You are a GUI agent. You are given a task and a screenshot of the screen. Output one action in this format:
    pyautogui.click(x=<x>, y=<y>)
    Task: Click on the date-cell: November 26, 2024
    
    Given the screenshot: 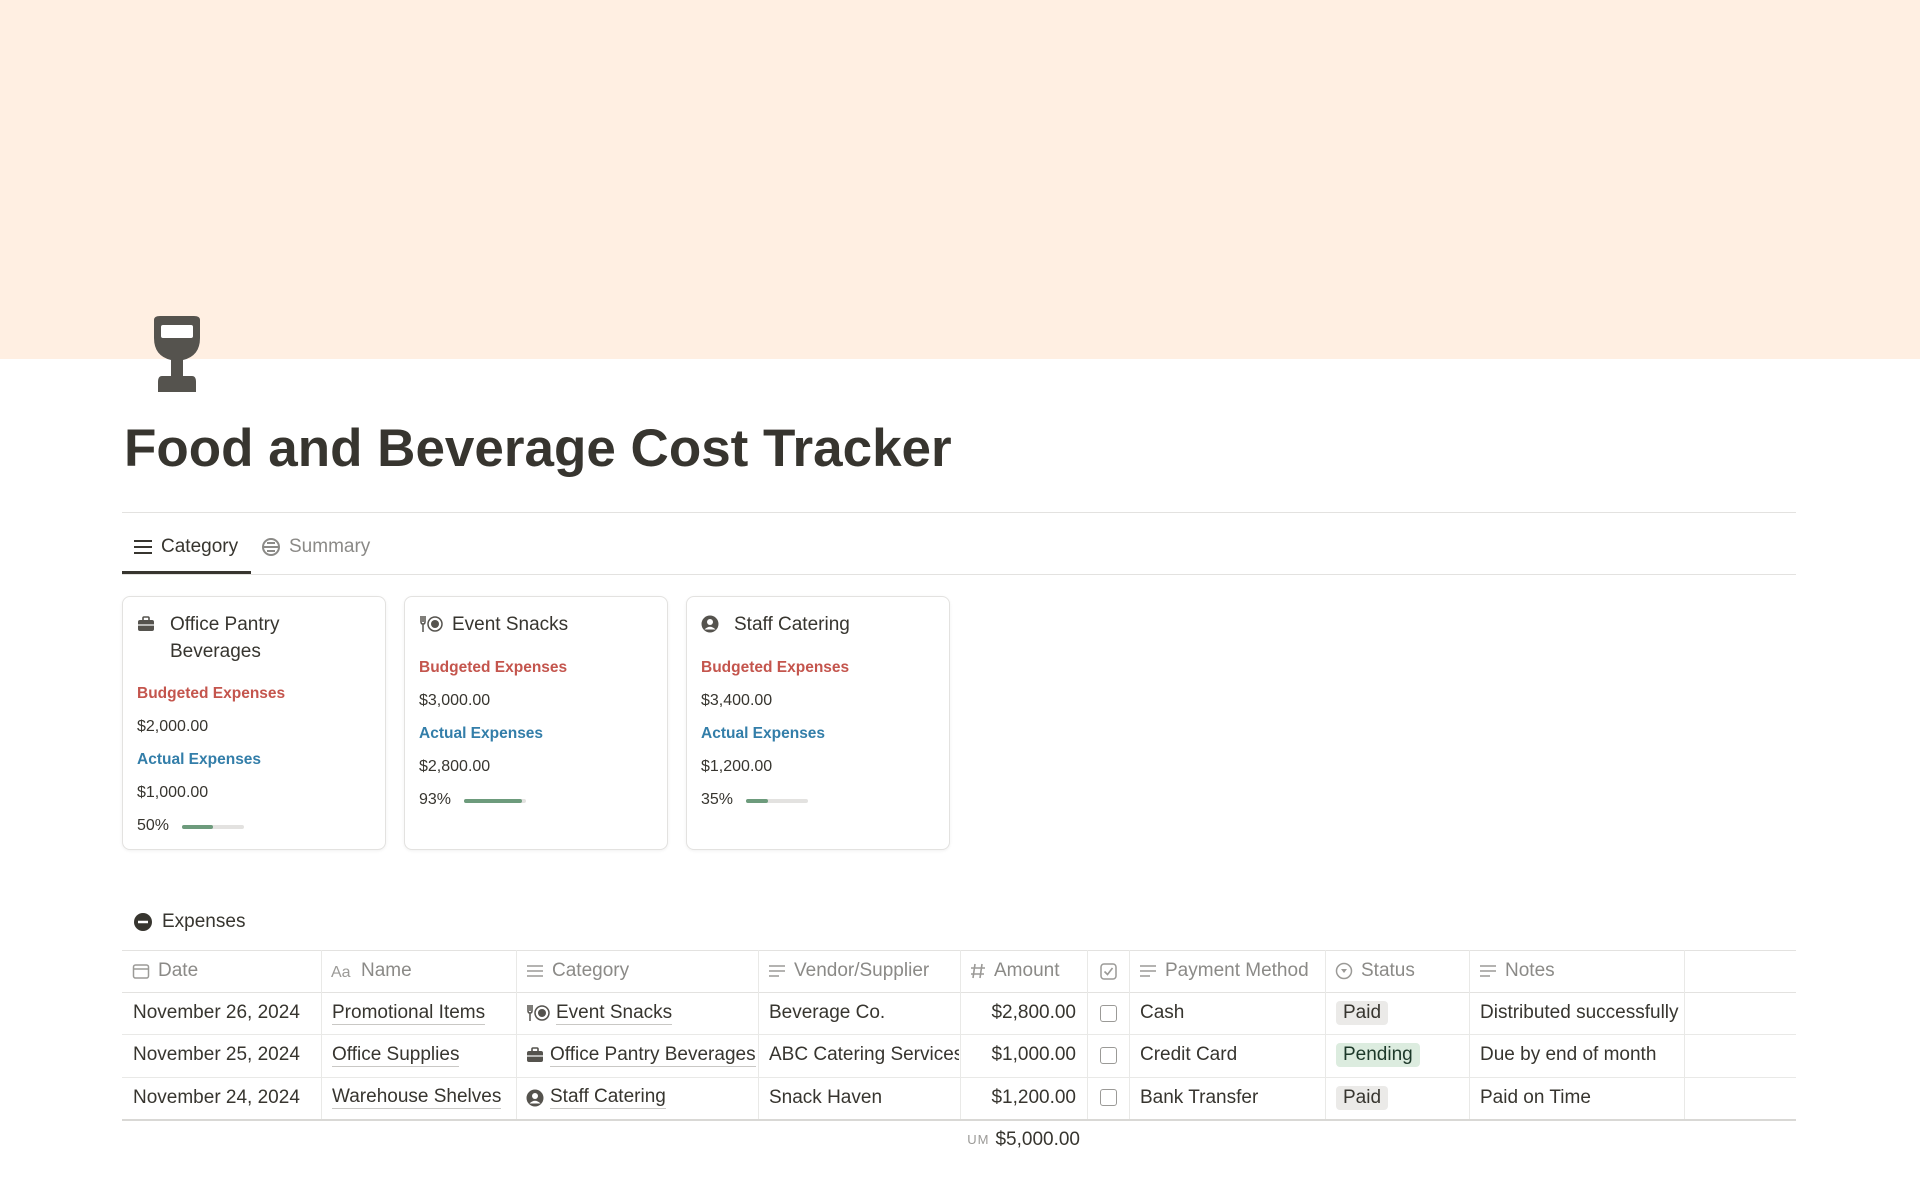 What is the action you would take?
    pyautogui.click(x=216, y=1013)
    